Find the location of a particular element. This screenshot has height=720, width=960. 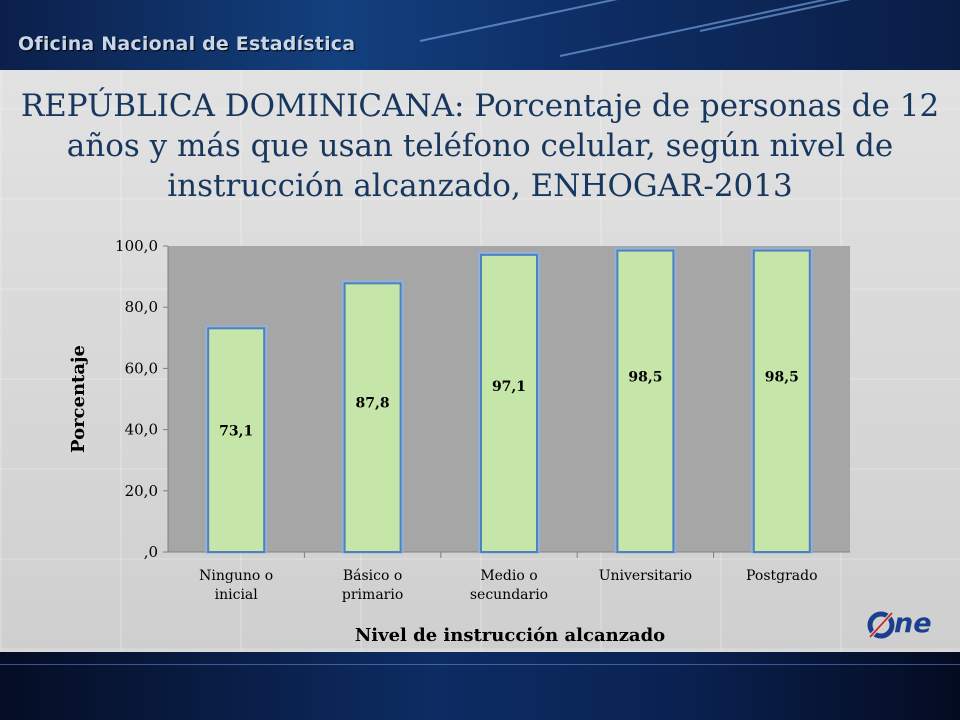

y-tick-label: 100,0 is located at coordinates (136, 246).